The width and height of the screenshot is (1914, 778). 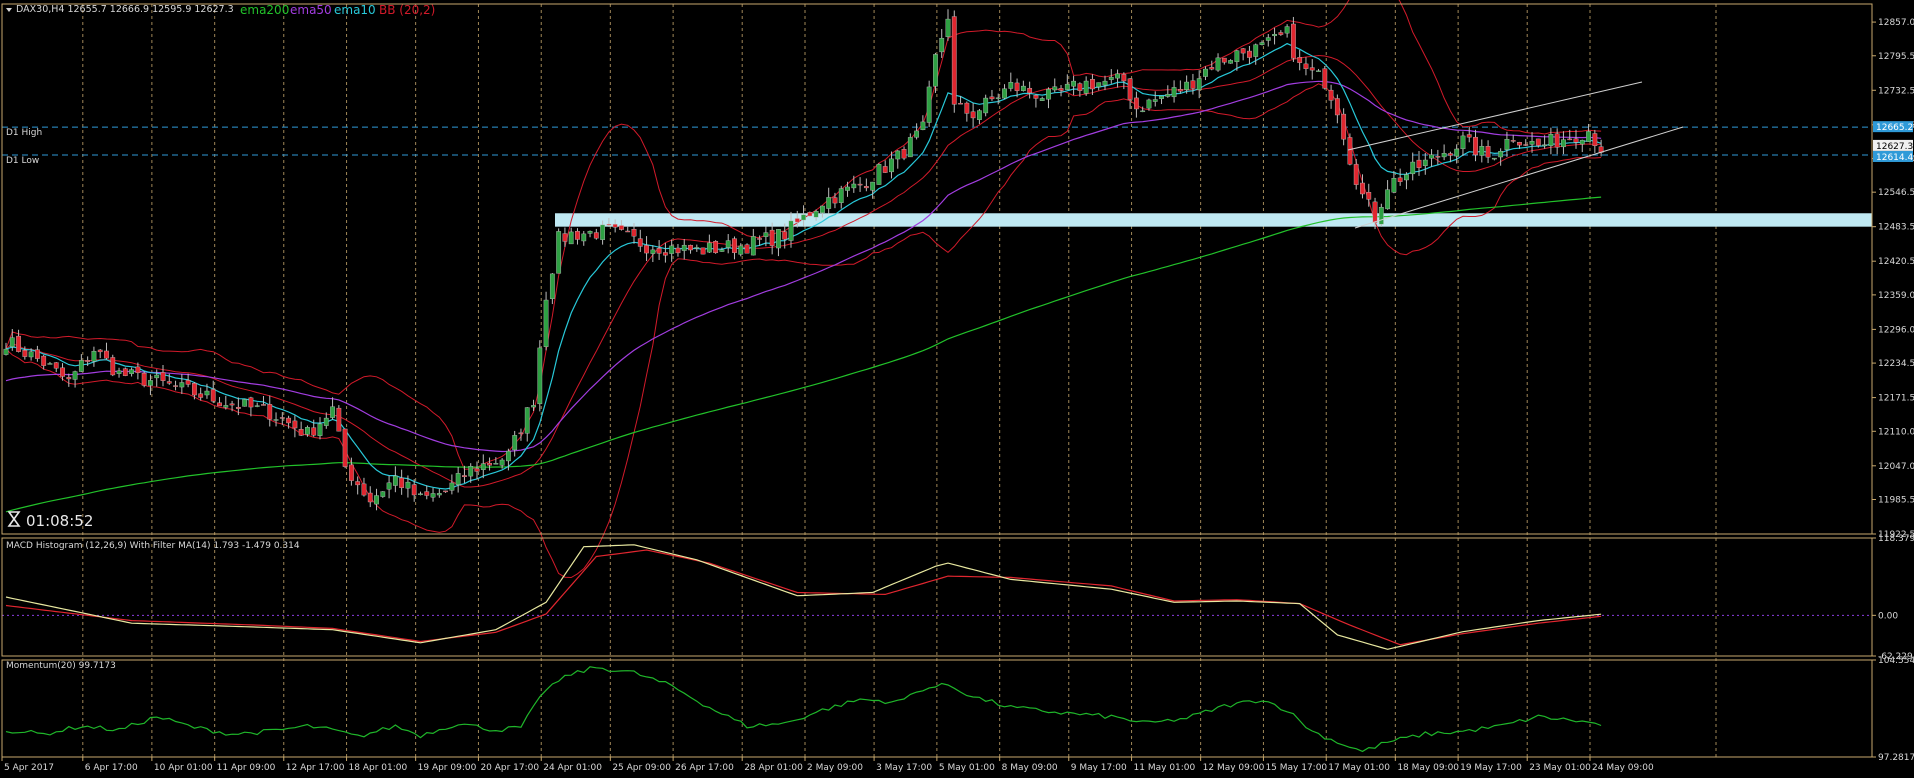 I want to click on momentum-series-line, so click(x=803, y=709).